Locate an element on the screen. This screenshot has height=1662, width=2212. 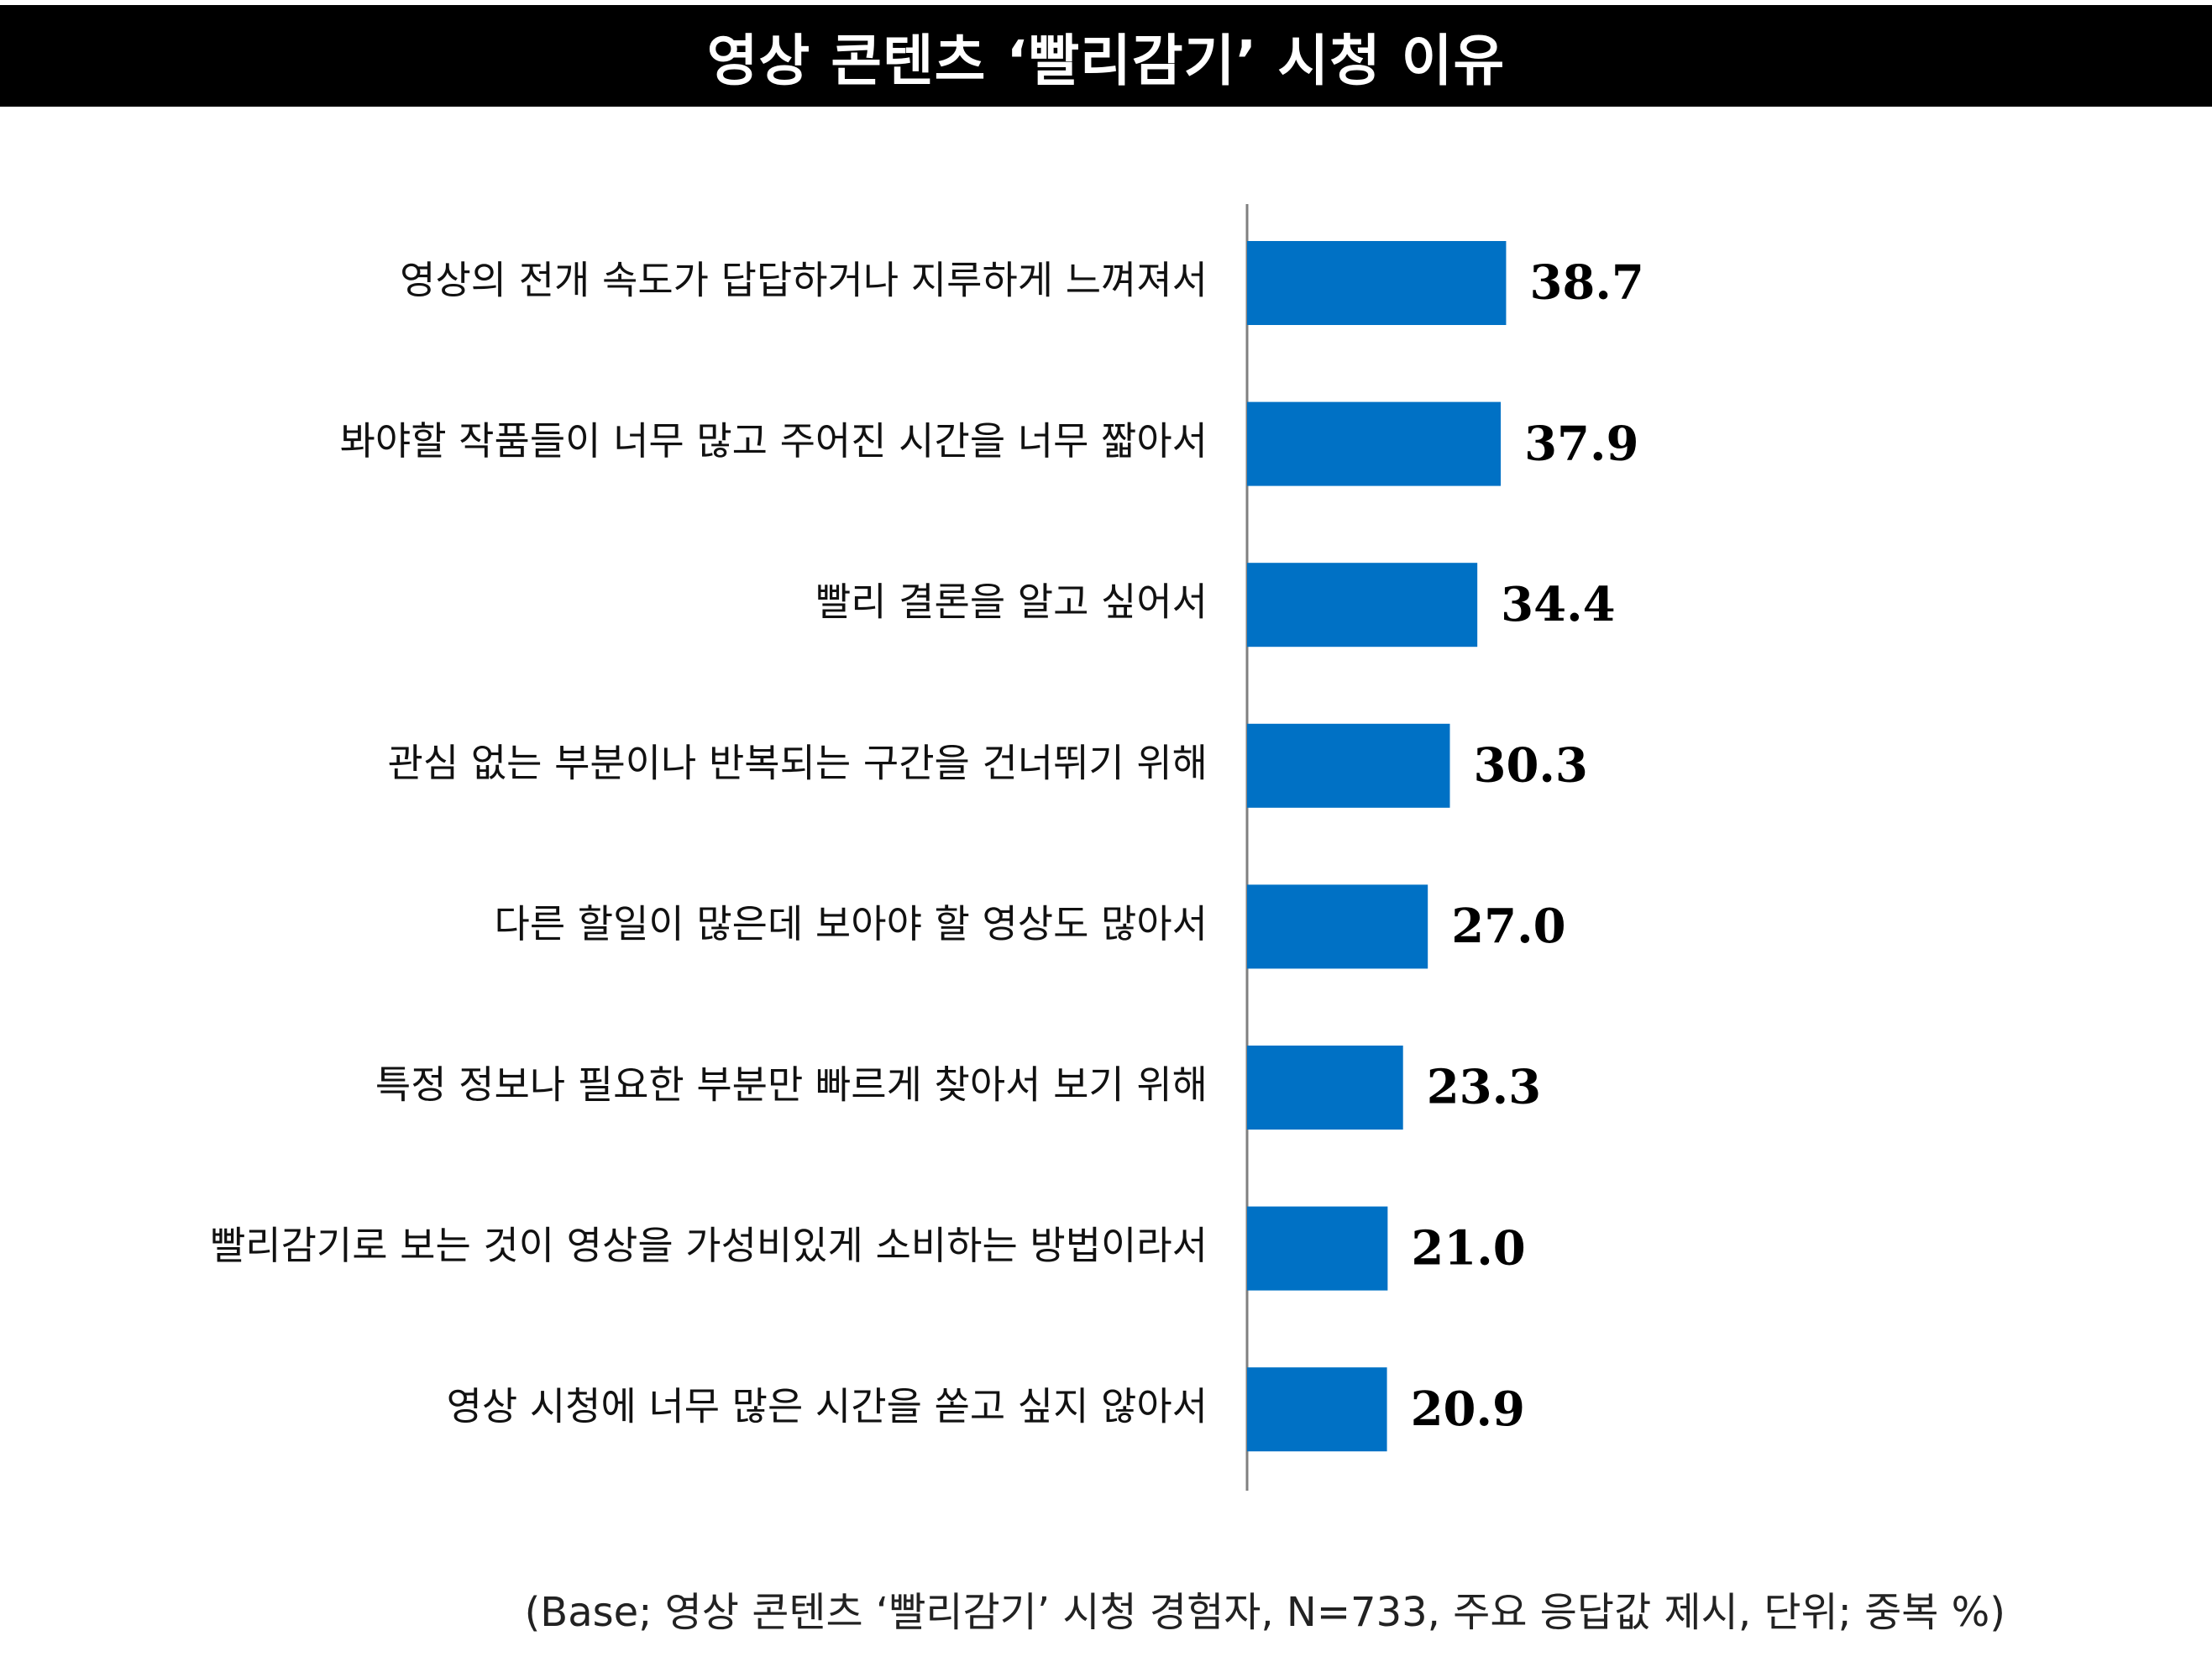
title-bar: 영상 콘텐츠 ‘빨리감기’ 시청 이유 is located at coordinates (1106, 56).